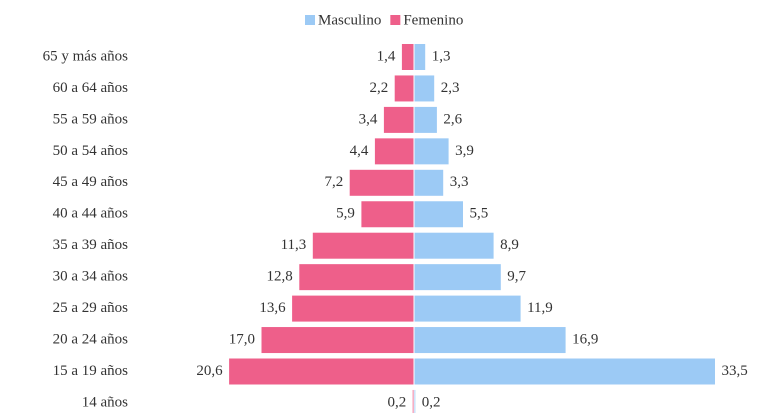 Image resolution: width=769 pixels, height=413 pixels. I want to click on category-label: 20 a 24 años, so click(91, 339).